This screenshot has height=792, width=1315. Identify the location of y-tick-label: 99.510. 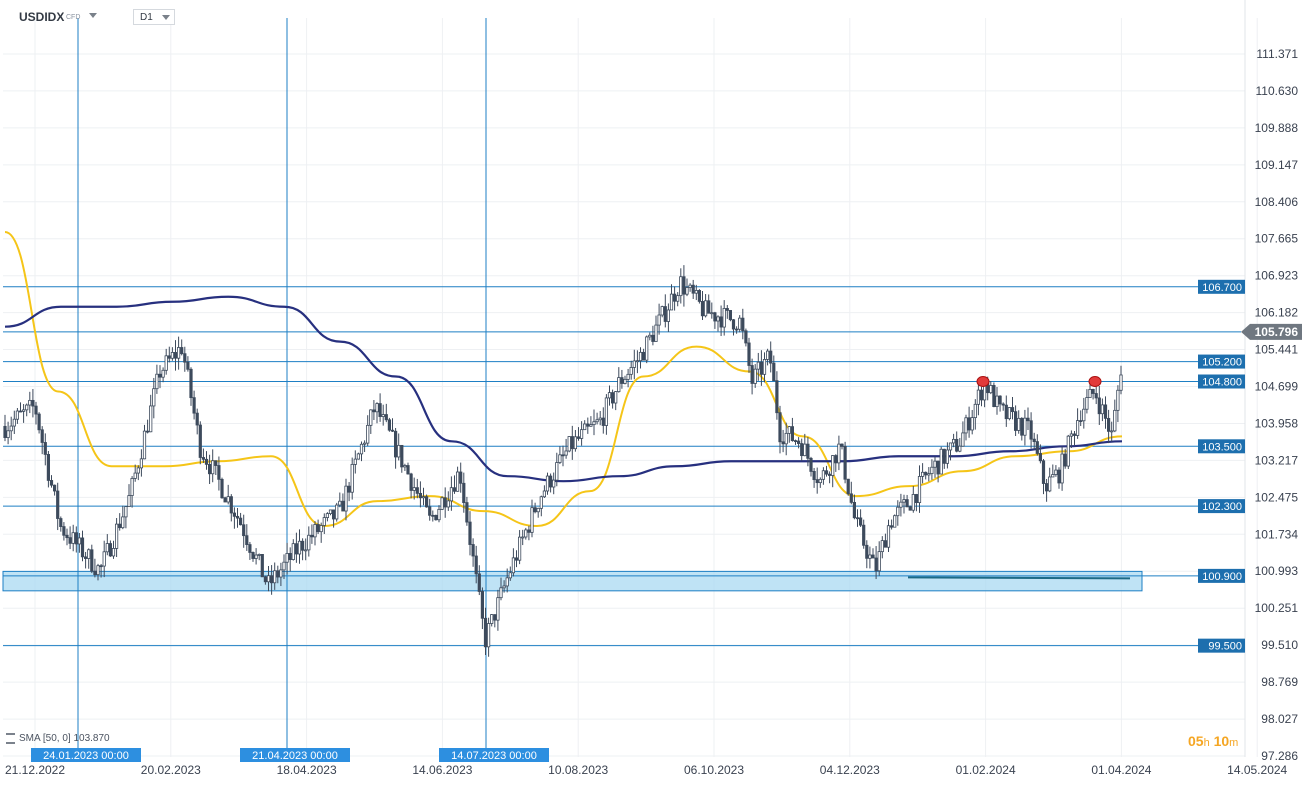
(1279, 645).